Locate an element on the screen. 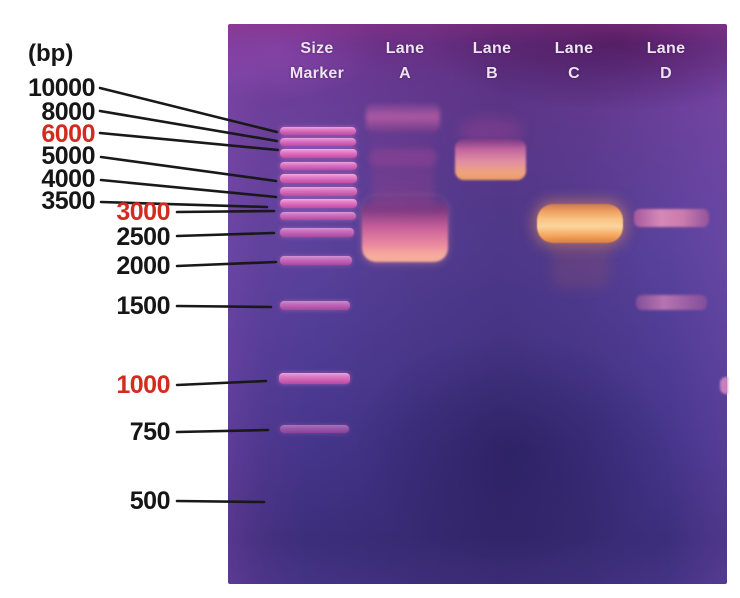 The width and height of the screenshot is (740, 598). gel-edge-band-sliver is located at coordinates (724, 385).